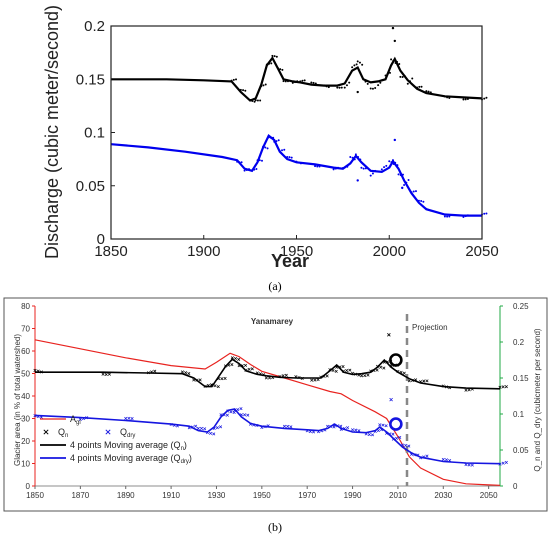 This screenshot has height=541, width=550. I want to click on panel-b-y-tick-left-label: 40, so click(25, 396).